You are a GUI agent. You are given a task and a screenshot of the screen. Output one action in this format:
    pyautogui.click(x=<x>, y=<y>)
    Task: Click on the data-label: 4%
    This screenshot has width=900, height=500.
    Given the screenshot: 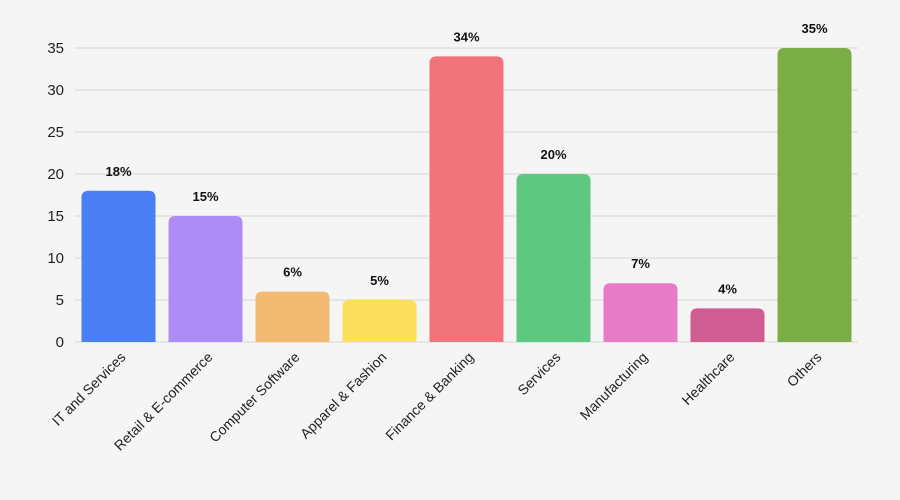 What is the action you would take?
    pyautogui.click(x=727, y=288)
    